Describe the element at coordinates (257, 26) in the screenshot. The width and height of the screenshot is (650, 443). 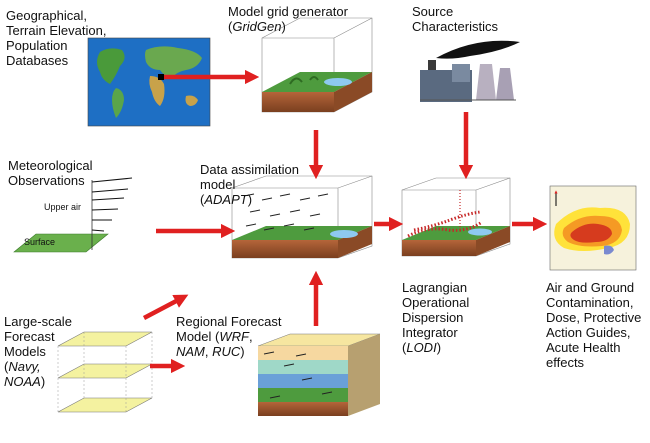
I see `gridgen-line-2: (GridGen)` at that location.